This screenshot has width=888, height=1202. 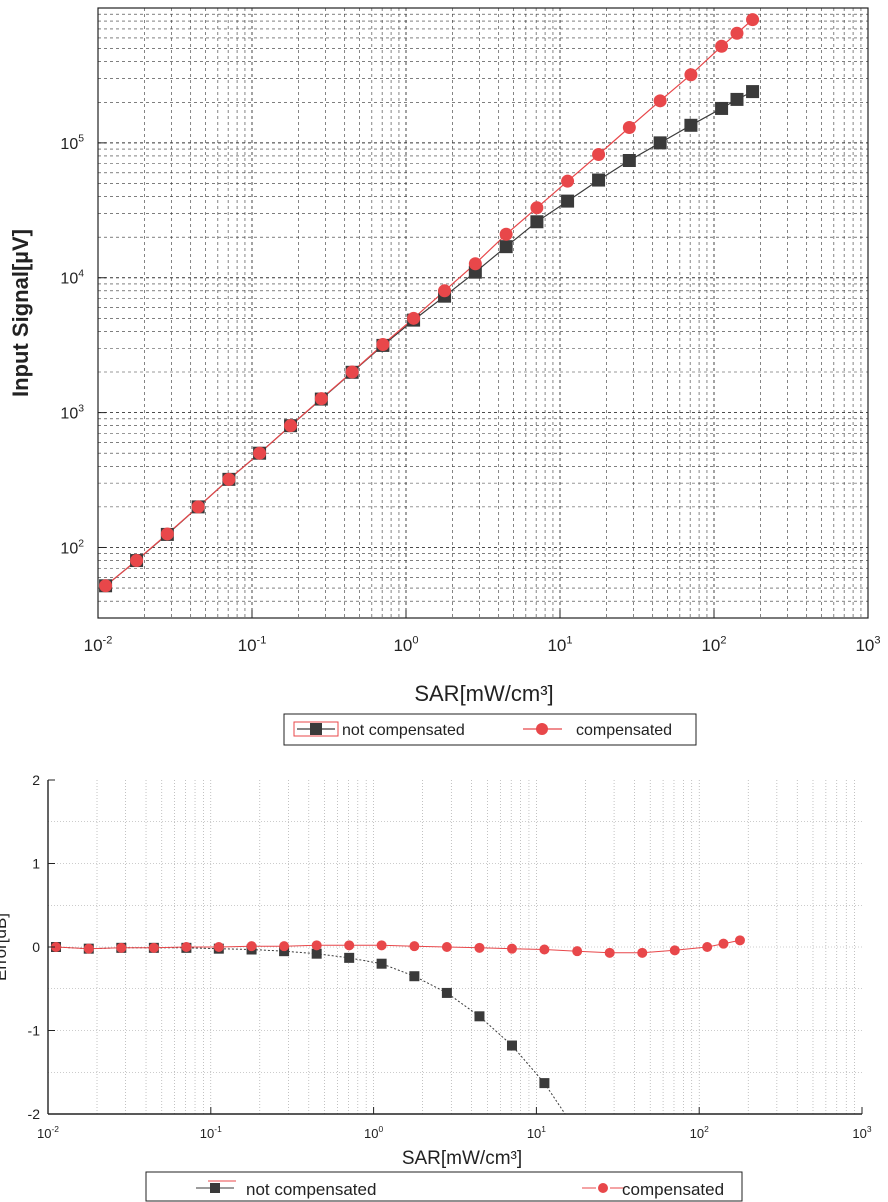 I want to click on chart1-y-tick-label: 10⁴, so click(x=72, y=278).